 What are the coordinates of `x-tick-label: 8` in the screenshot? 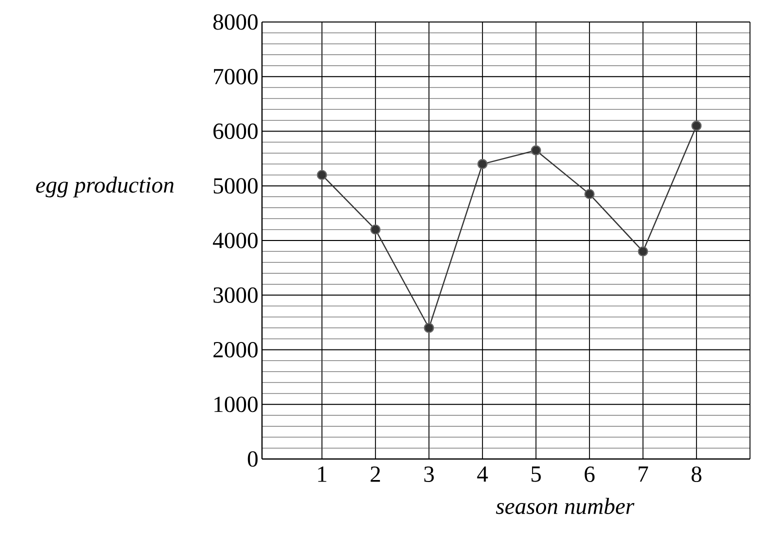 It's located at (697, 474).